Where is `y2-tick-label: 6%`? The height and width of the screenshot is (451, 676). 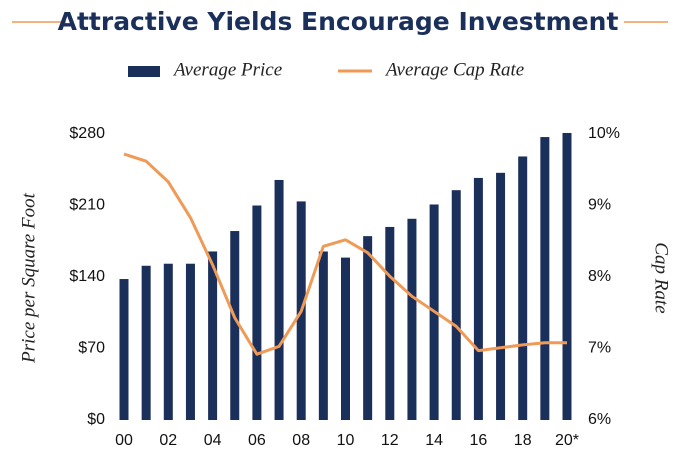 y2-tick-label: 6% is located at coordinates (599, 419).